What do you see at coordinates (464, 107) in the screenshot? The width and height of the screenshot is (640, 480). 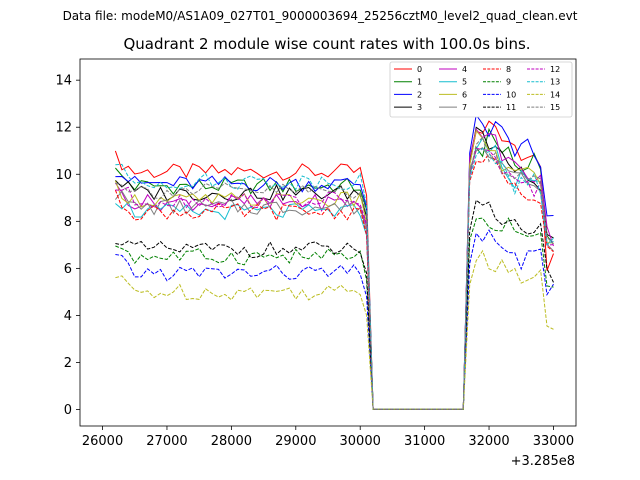 I see `legend-label-7: 7` at bounding box center [464, 107].